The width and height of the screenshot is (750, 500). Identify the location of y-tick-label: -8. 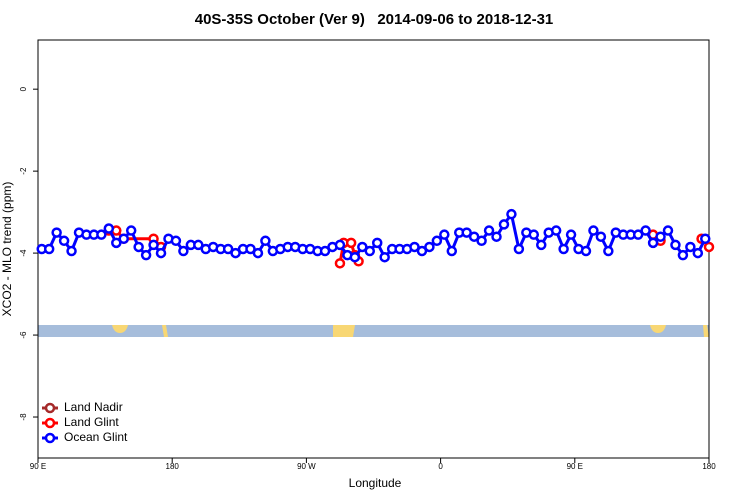
(23, 417).